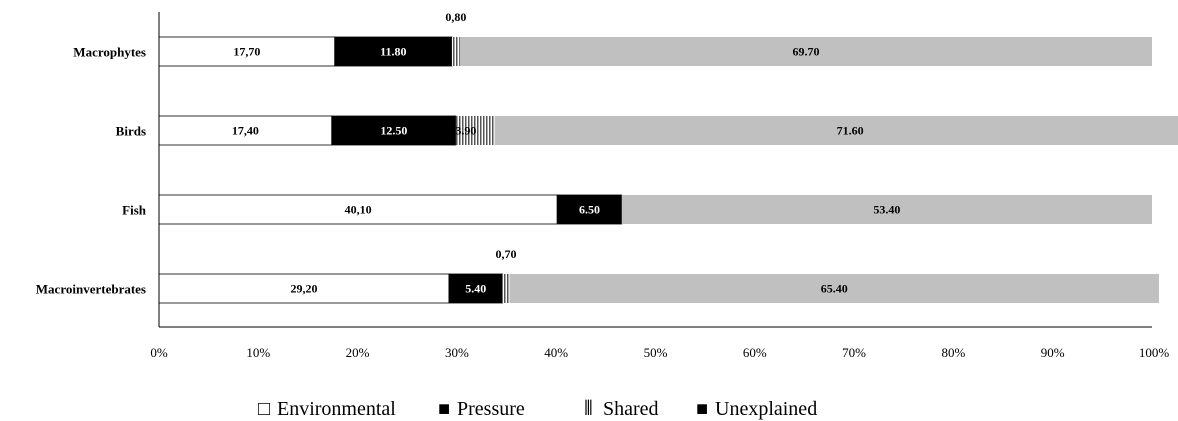  Describe the element at coordinates (702, 409) in the screenshot. I see `legend-symbol-unexplained: ■` at that location.